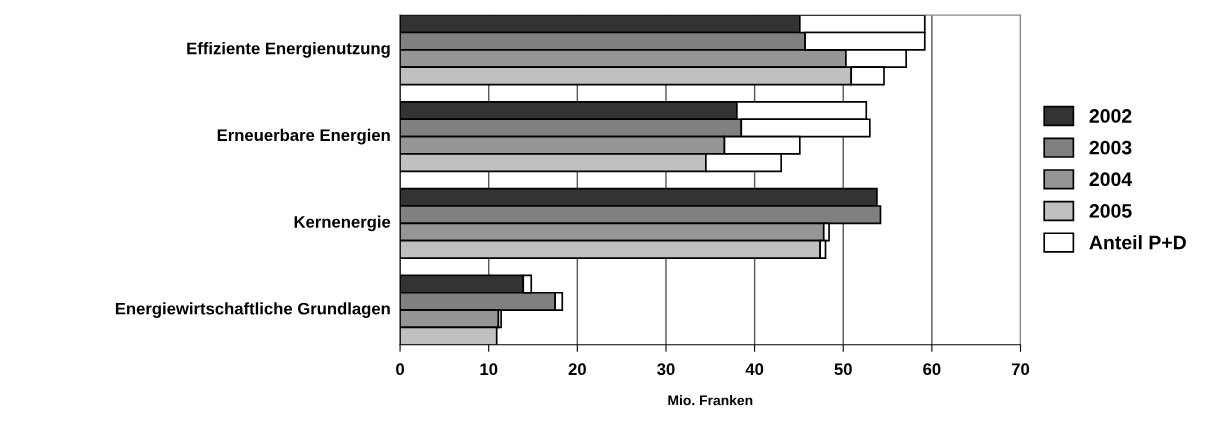 The image size is (1231, 421). Describe the element at coordinates (1111, 179) in the screenshot. I see `legend-label: 2004` at that location.